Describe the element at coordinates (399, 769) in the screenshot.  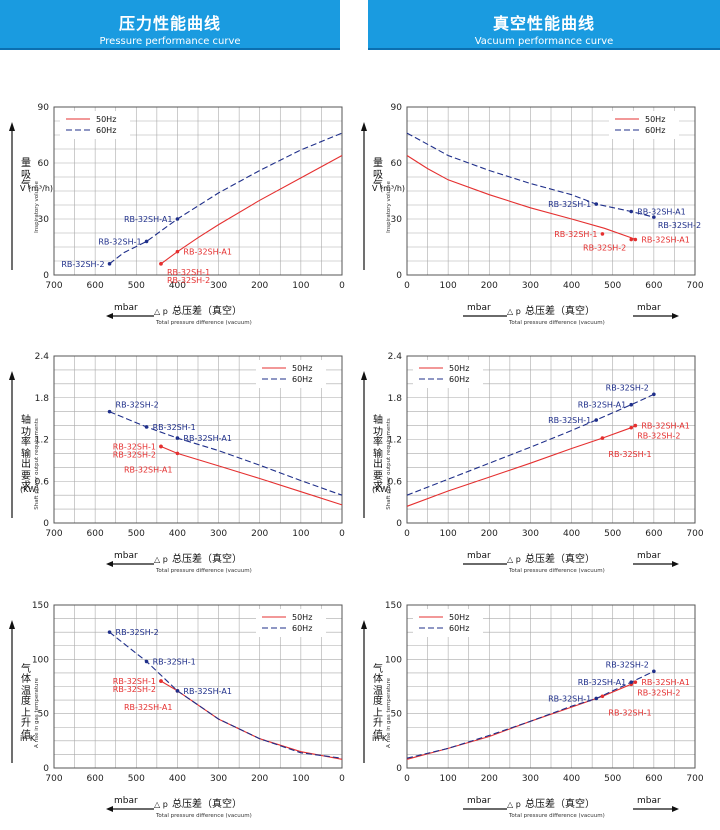
I see `y-tick-label: 0` at that location.